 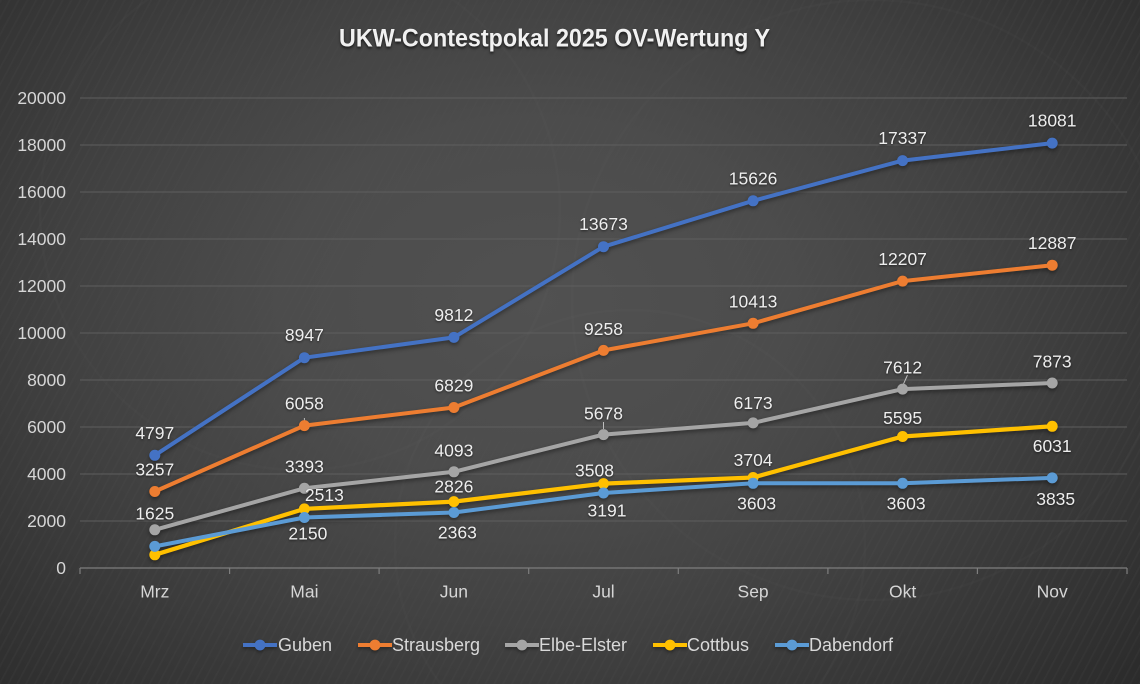 What do you see at coordinates (61, 568) in the screenshot?
I see `svg-text: 0` at bounding box center [61, 568].